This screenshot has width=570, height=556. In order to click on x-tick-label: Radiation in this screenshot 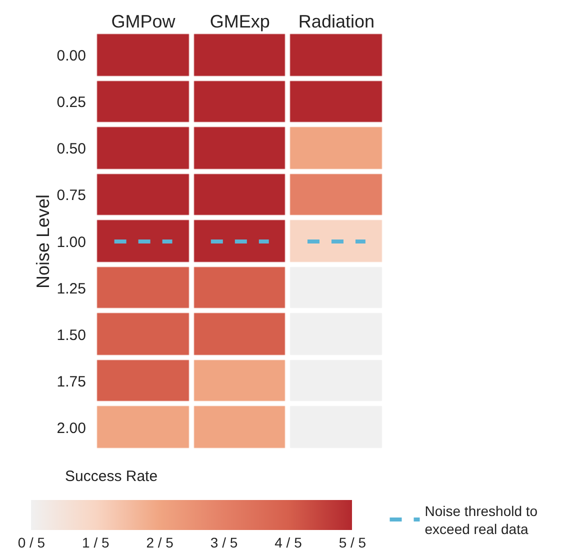, I will do `click(336, 21)`.